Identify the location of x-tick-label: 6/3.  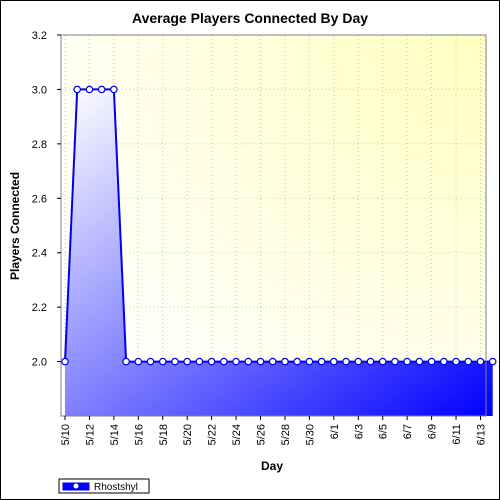
(359, 431).